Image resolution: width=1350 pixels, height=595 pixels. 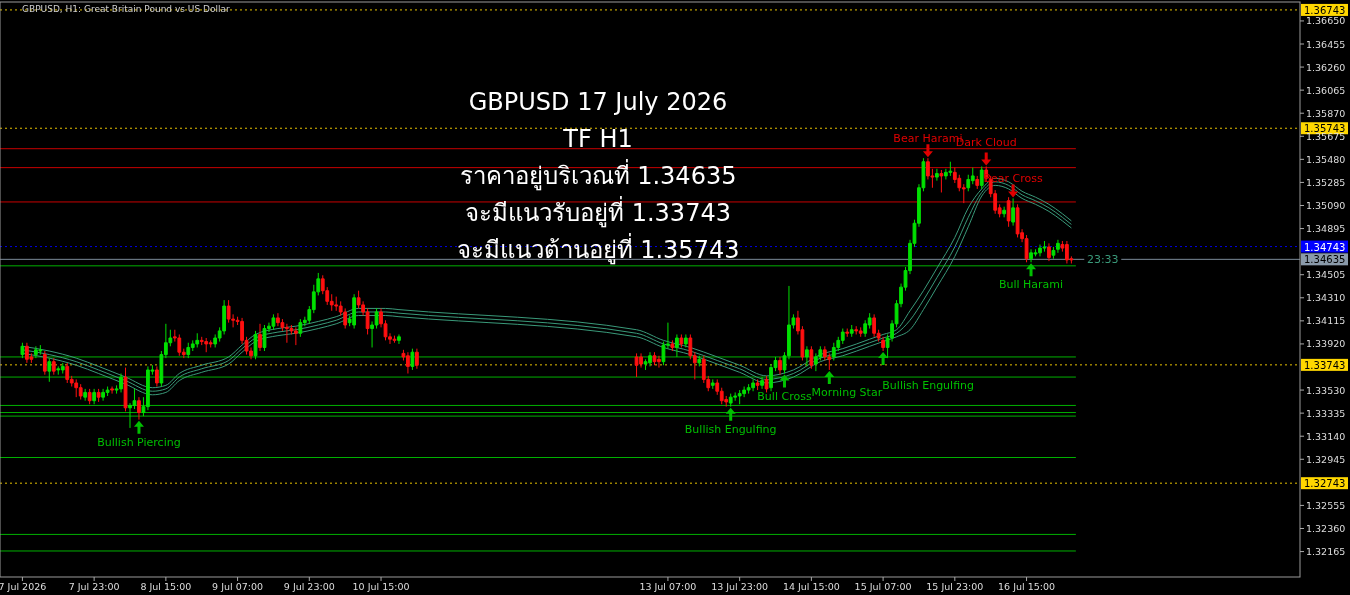 I want to click on y-tick-label: 1.36260, so click(x=1326, y=67).